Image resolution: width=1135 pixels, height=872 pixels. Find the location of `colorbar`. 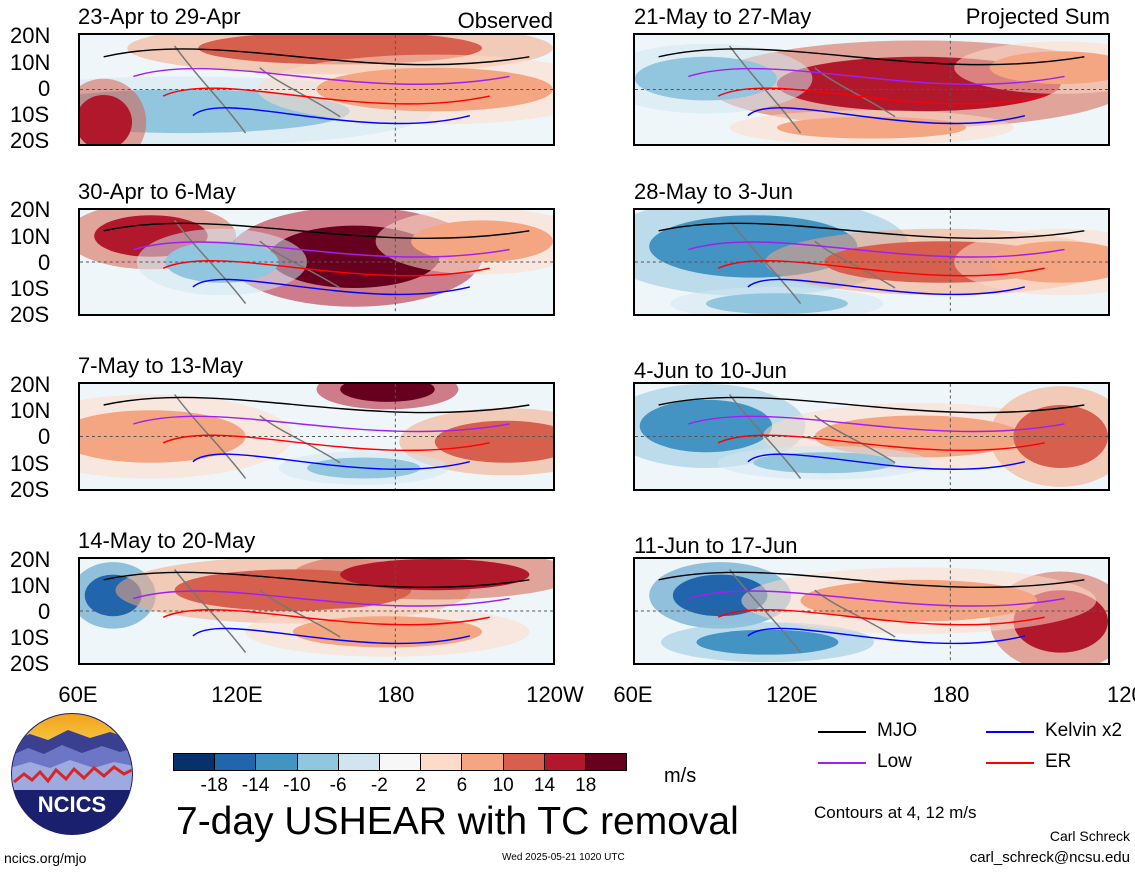

colorbar is located at coordinates (400, 762).